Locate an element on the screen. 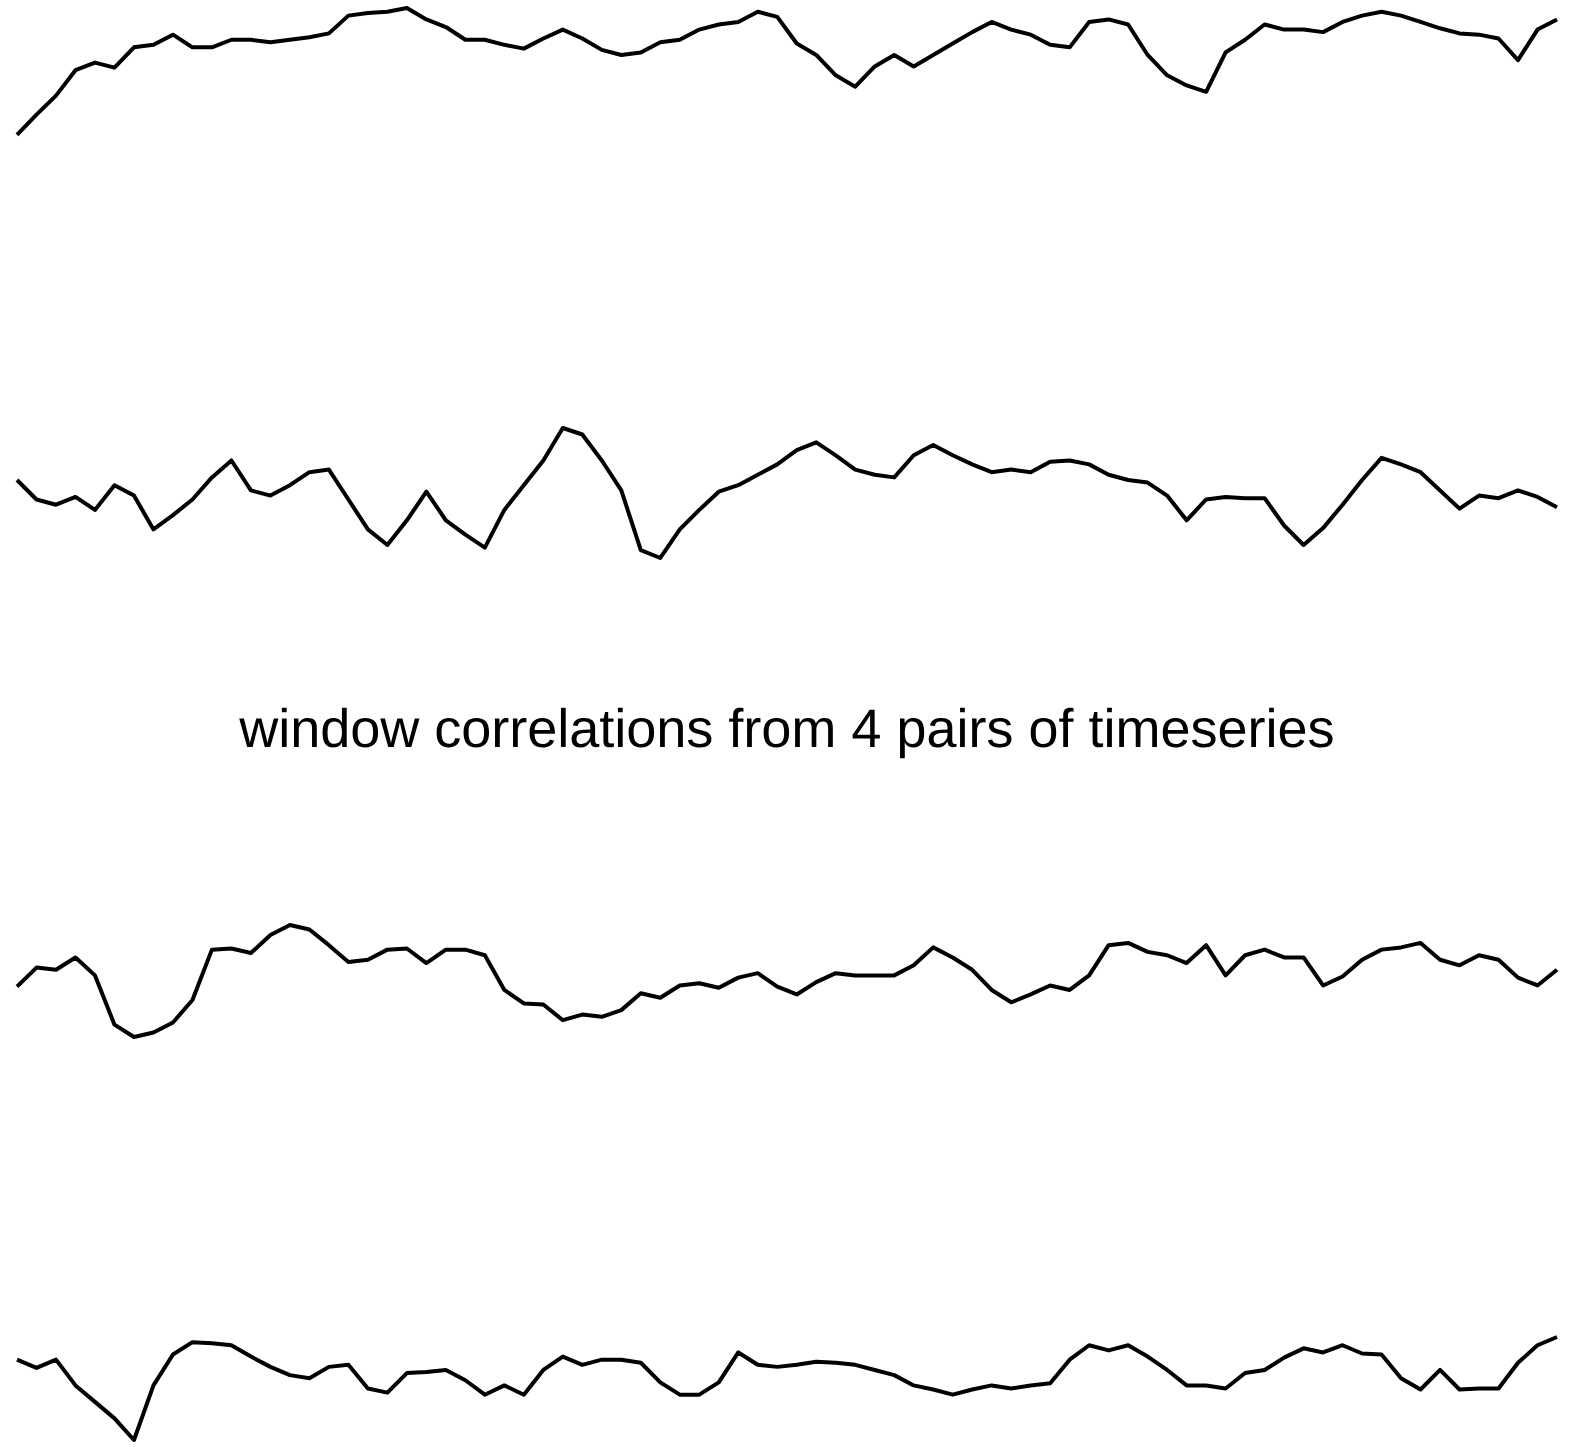 Image resolution: width=1572 pixels, height=1447 pixels. chart-title: window correlations from 4 pairs of timeseries is located at coordinates (786, 733).